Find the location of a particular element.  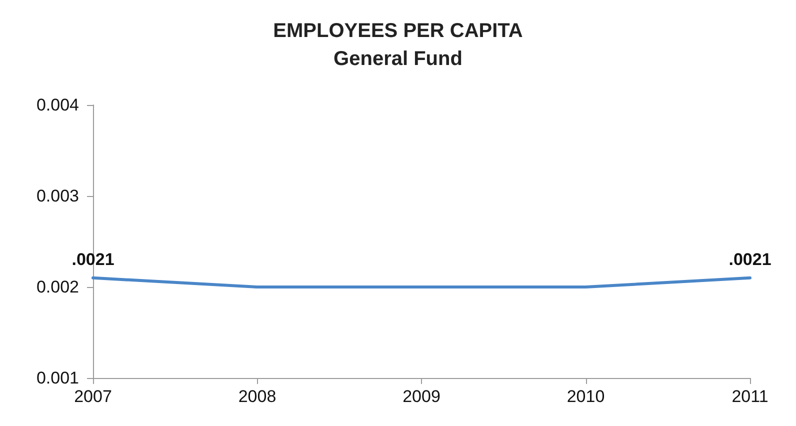

chart-subtitle: General Fund is located at coordinates (398, 59).